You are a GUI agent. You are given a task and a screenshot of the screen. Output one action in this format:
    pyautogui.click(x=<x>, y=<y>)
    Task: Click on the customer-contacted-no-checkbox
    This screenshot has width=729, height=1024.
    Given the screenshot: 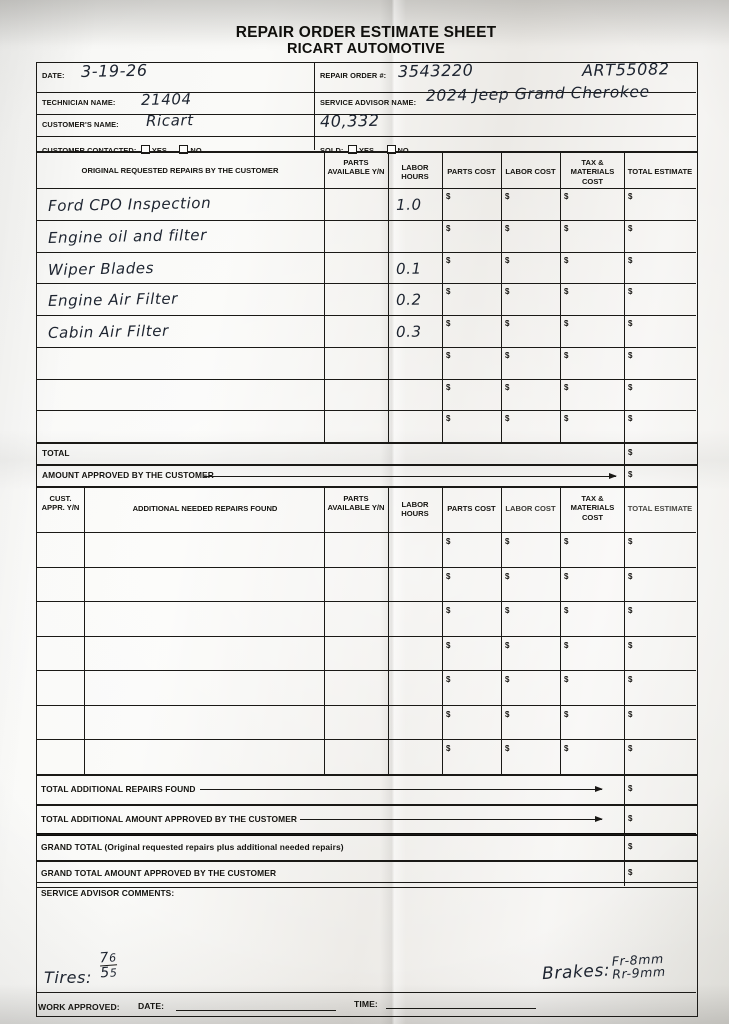 What is the action you would take?
    pyautogui.click(x=184, y=149)
    